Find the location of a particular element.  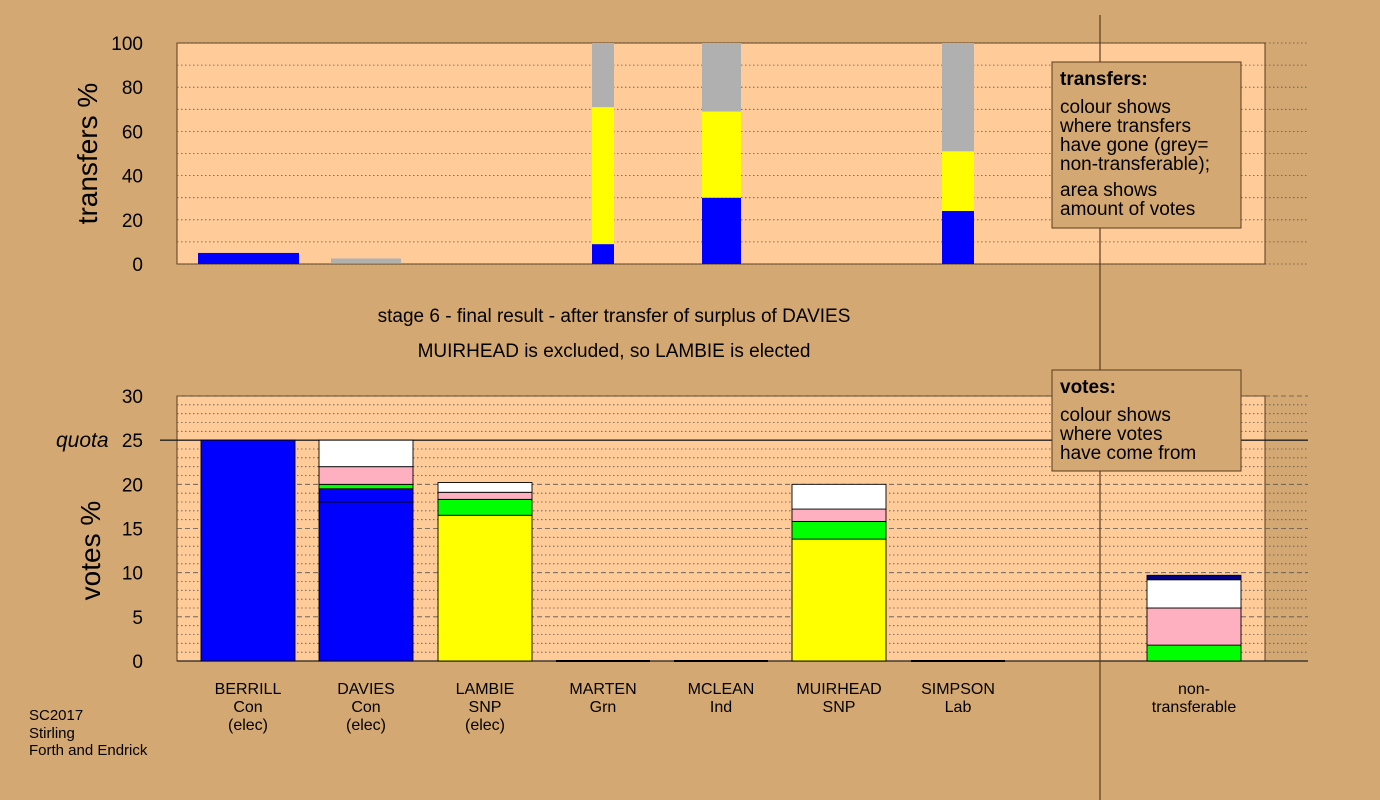

footer-council: Stirling is located at coordinates (52, 733).